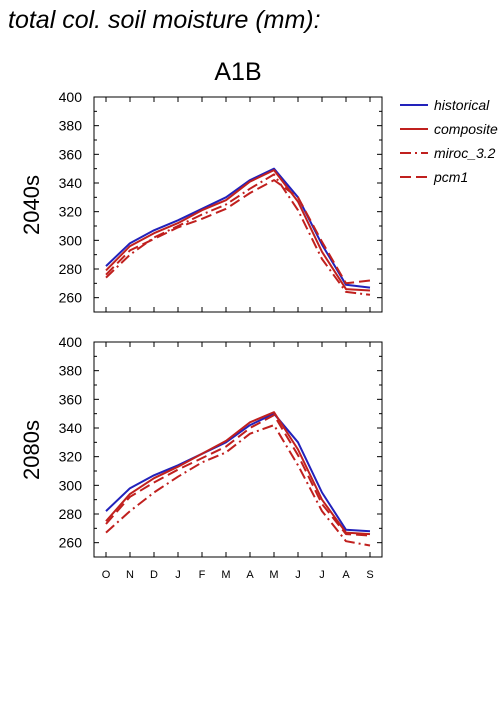 The width and height of the screenshot is (501, 709). What do you see at coordinates (164, 20) in the screenshot?
I see `figure-title: total col. soil moisture (mm):` at bounding box center [164, 20].